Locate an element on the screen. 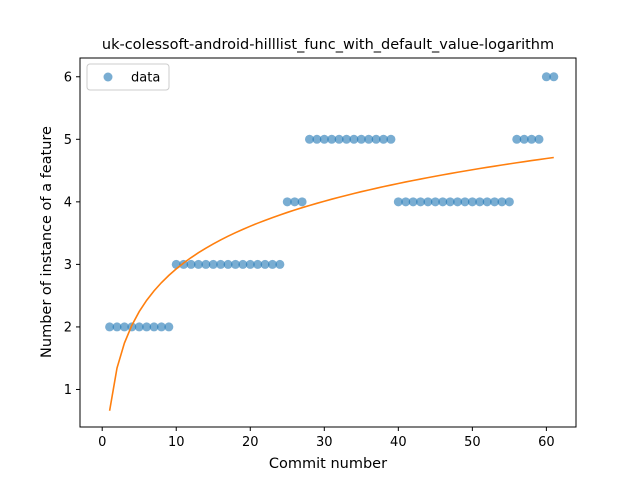 Image resolution: width=640 pixels, height=480 pixels. legend: data is located at coordinates (128, 77).